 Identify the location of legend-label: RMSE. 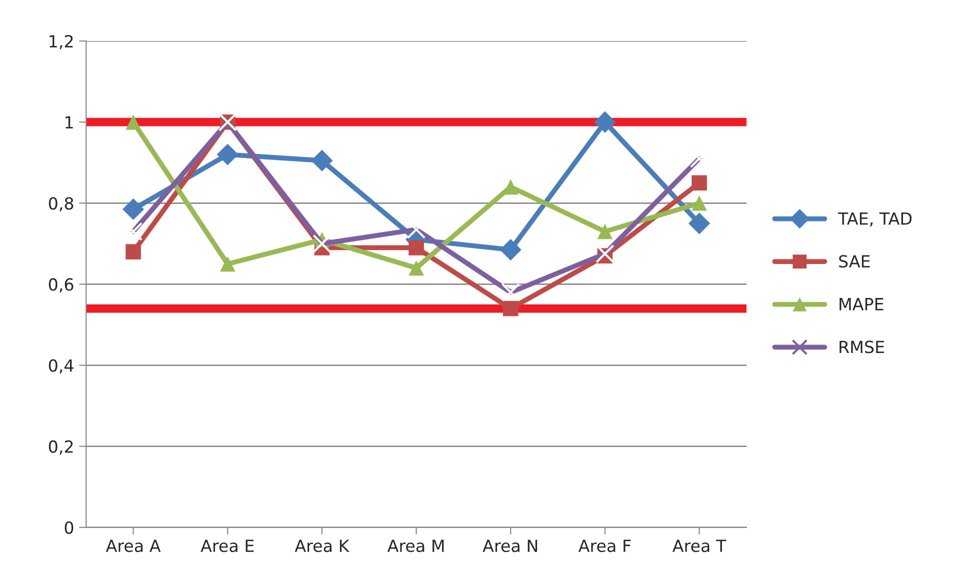
(862, 347).